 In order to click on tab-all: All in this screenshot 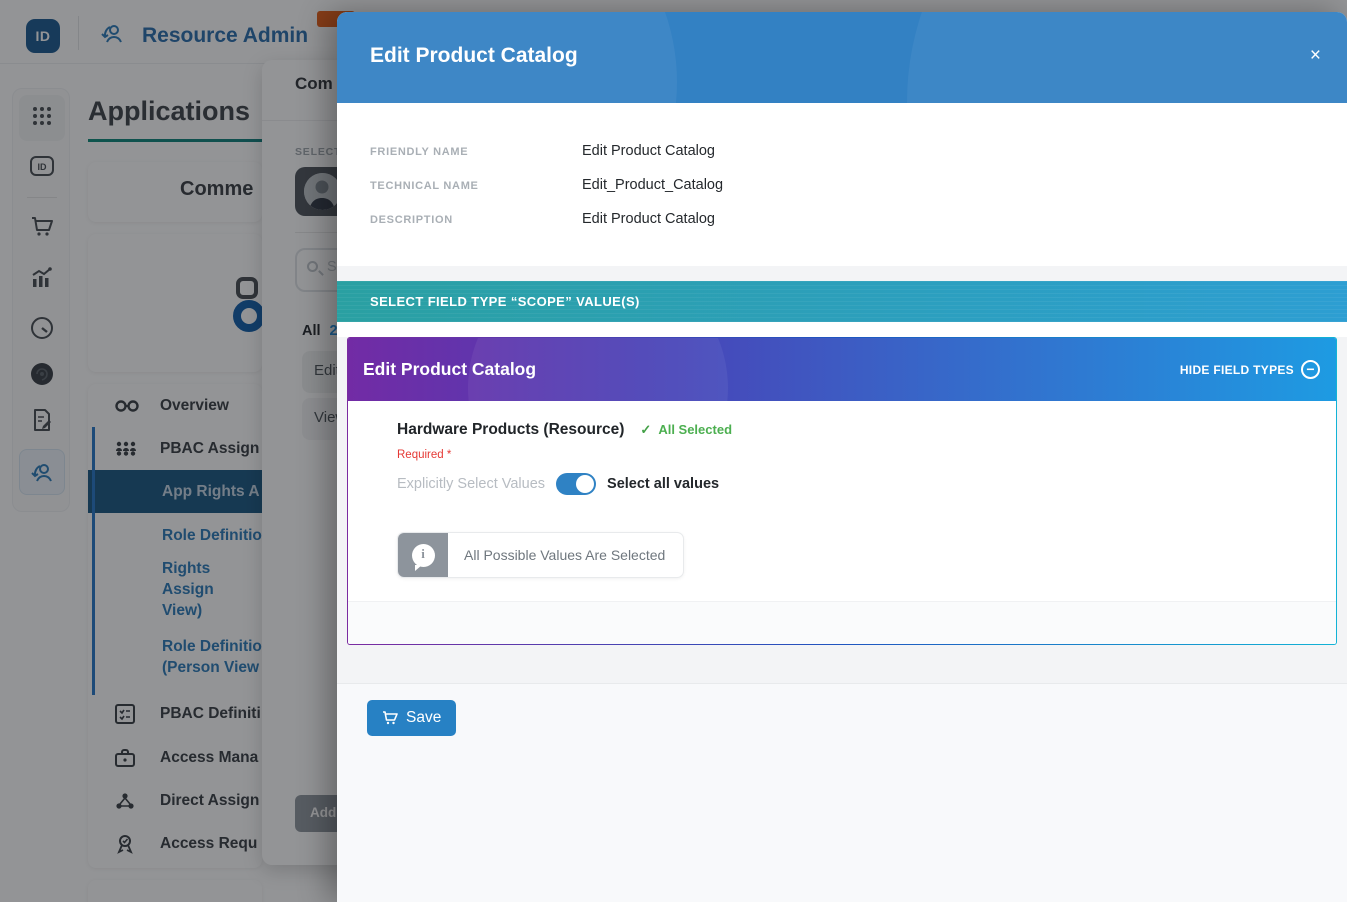, I will do `click(311, 331)`.